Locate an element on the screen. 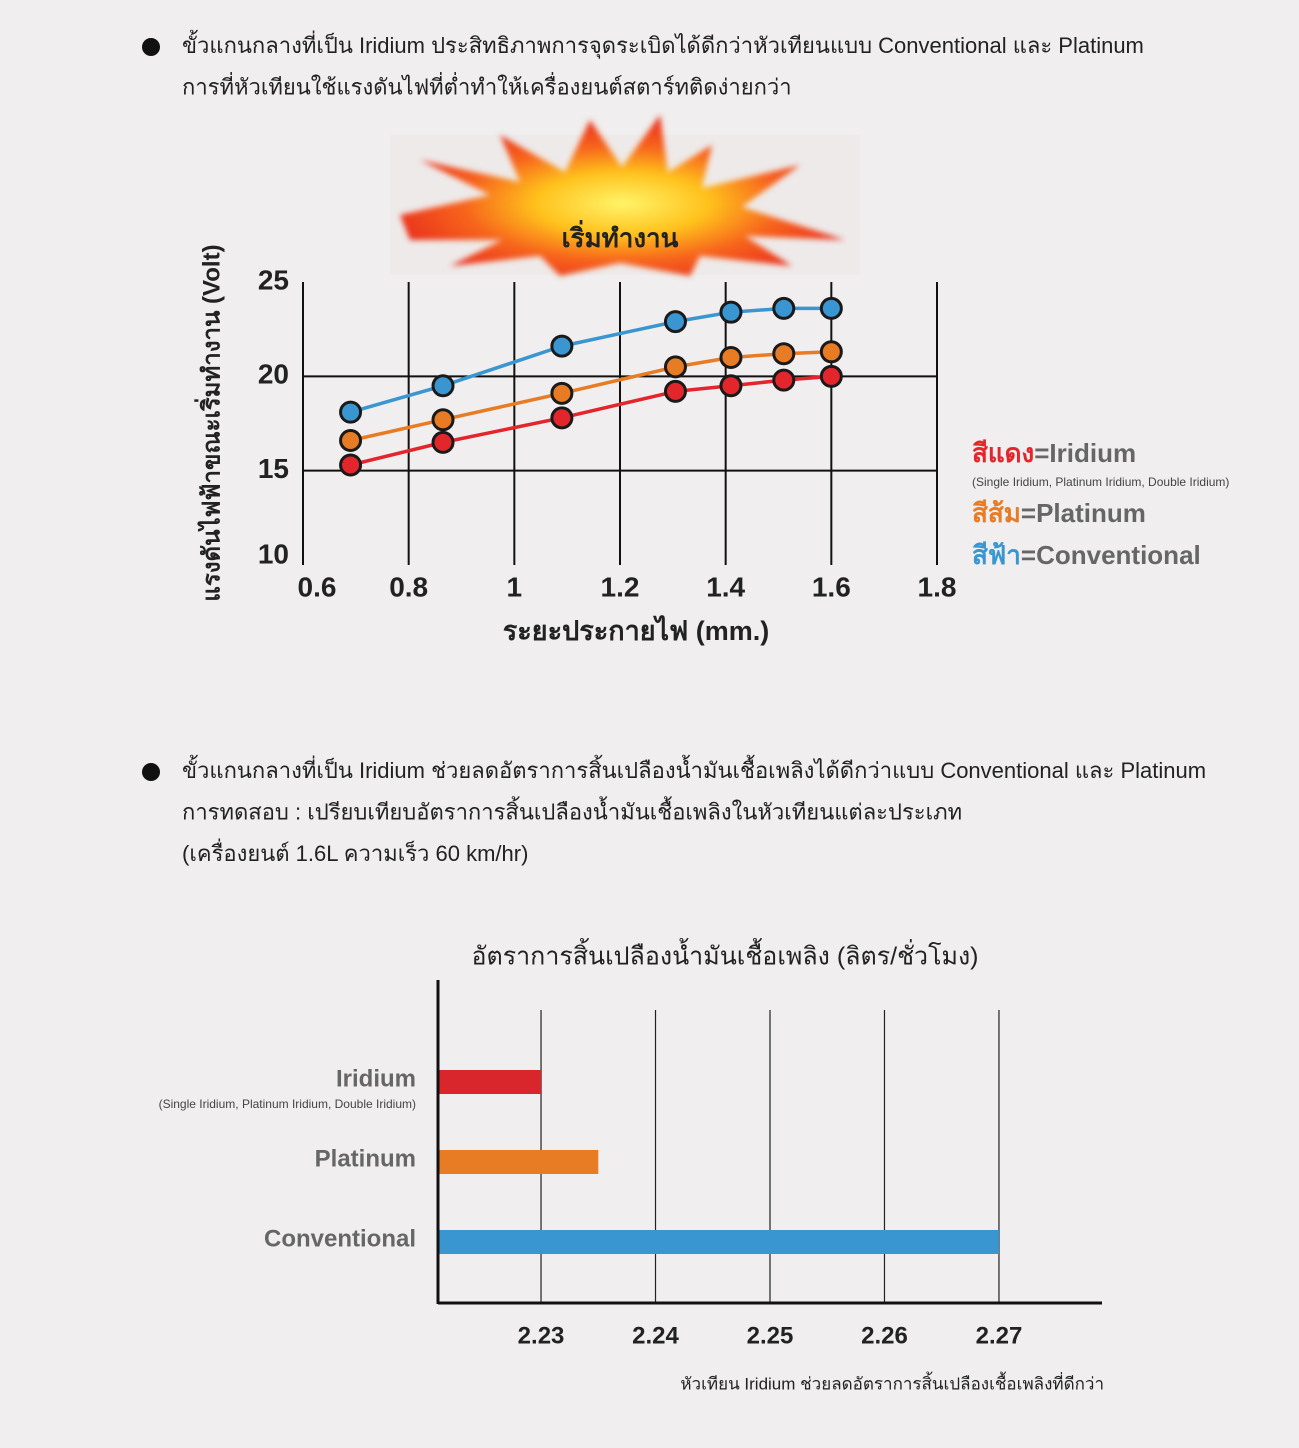  annotation: เริ่มทำงาน is located at coordinates (620, 236).